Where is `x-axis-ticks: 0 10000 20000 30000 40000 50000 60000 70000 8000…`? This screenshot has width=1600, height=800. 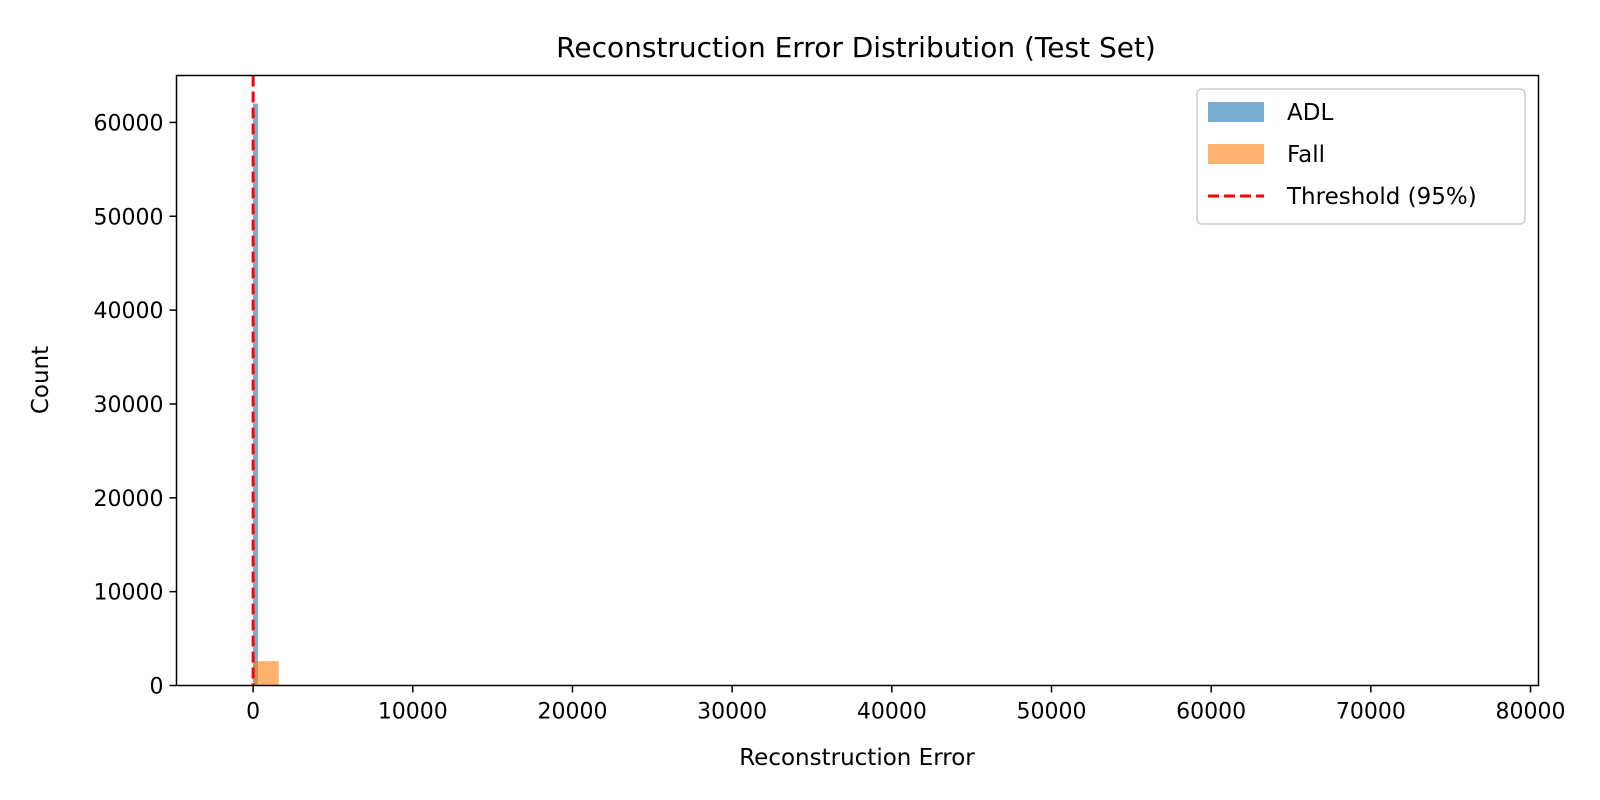 x-axis-ticks: 0 10000 20000 30000 40000 50000 60000 70000 8000… is located at coordinates (906, 705).